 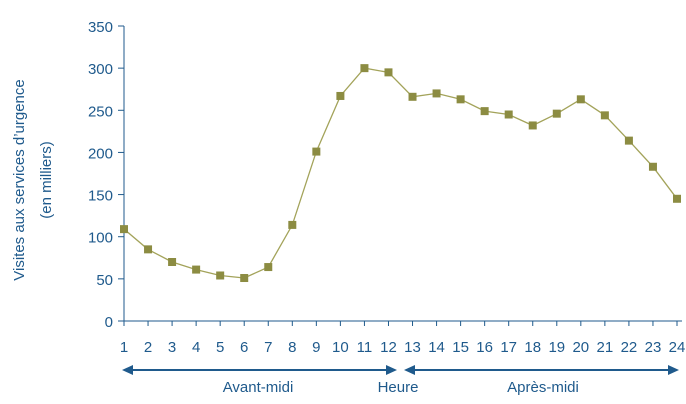 I want to click on y-axis-label: Visites aux services d’urgence, so click(x=19, y=180).